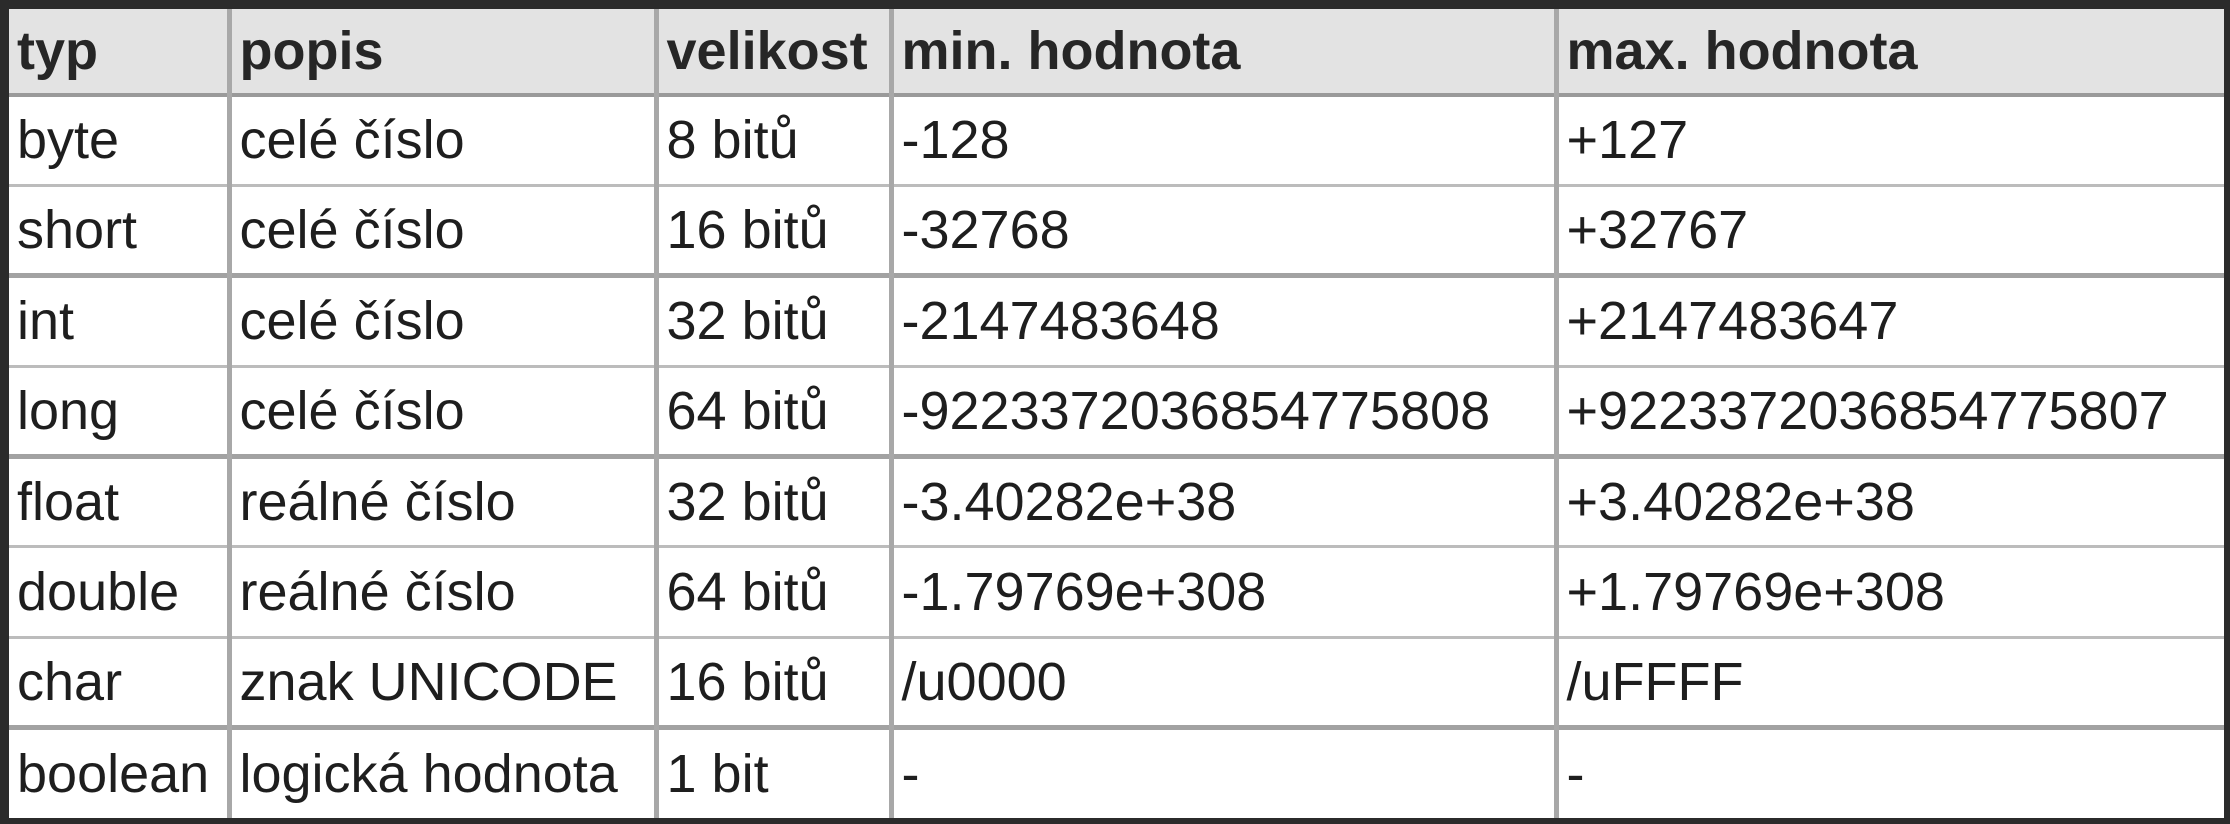  Describe the element at coordinates (441, 681) in the screenshot. I see `cell-popis: znak UNICODE` at that location.